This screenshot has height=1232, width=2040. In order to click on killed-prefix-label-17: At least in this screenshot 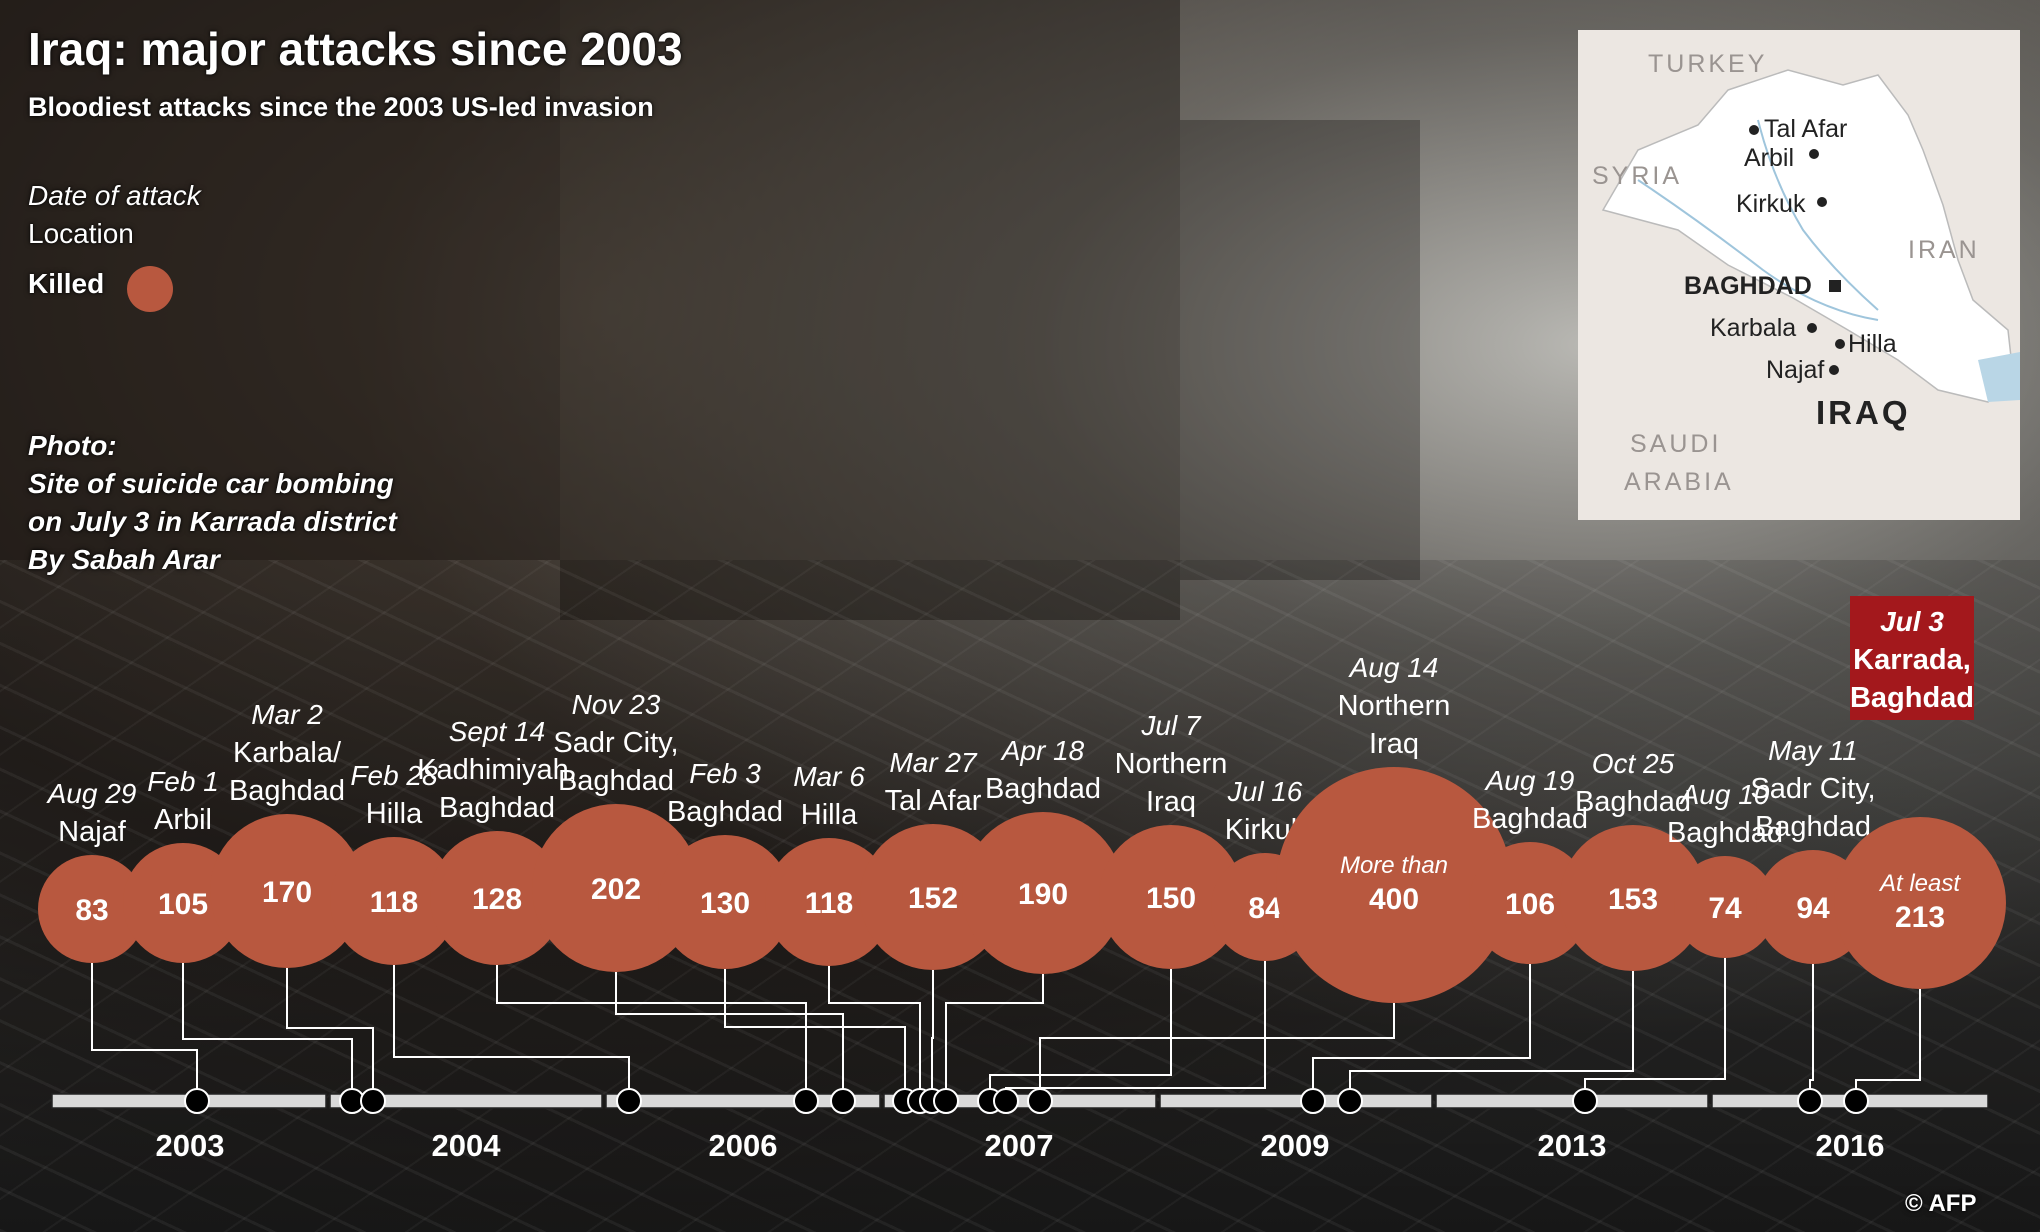, I will do `click(1919, 883)`.